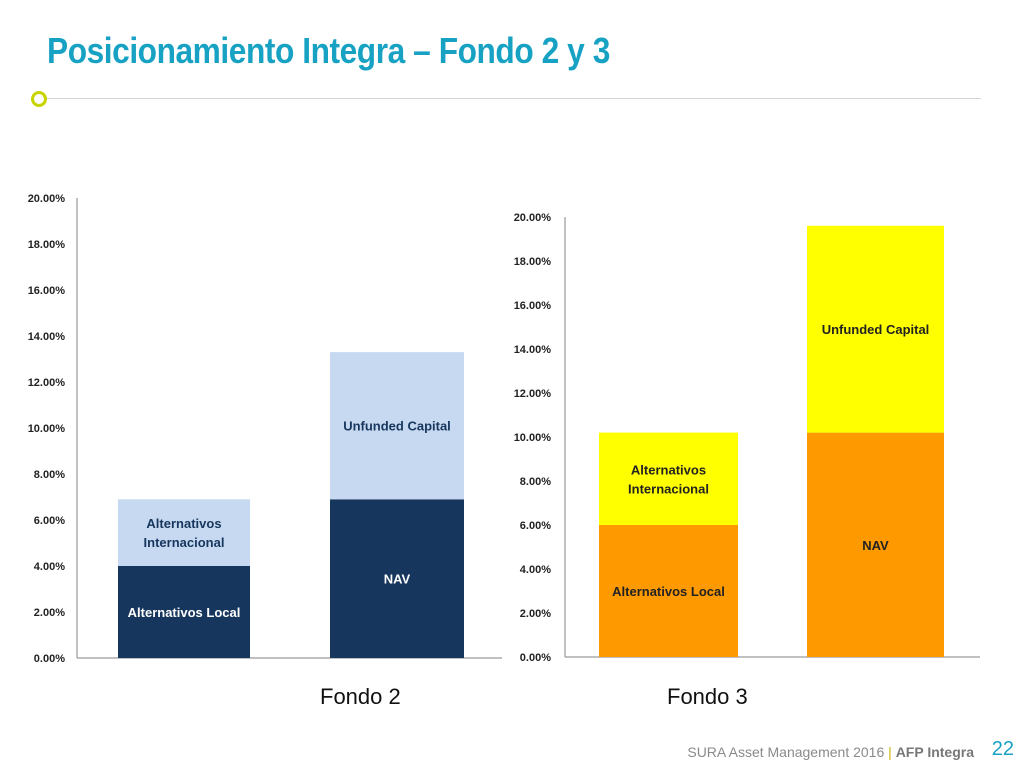 Image resolution: width=1024 pixels, height=768 pixels. Describe the element at coordinates (514, 98) in the screenshot. I see `title-divider` at that location.